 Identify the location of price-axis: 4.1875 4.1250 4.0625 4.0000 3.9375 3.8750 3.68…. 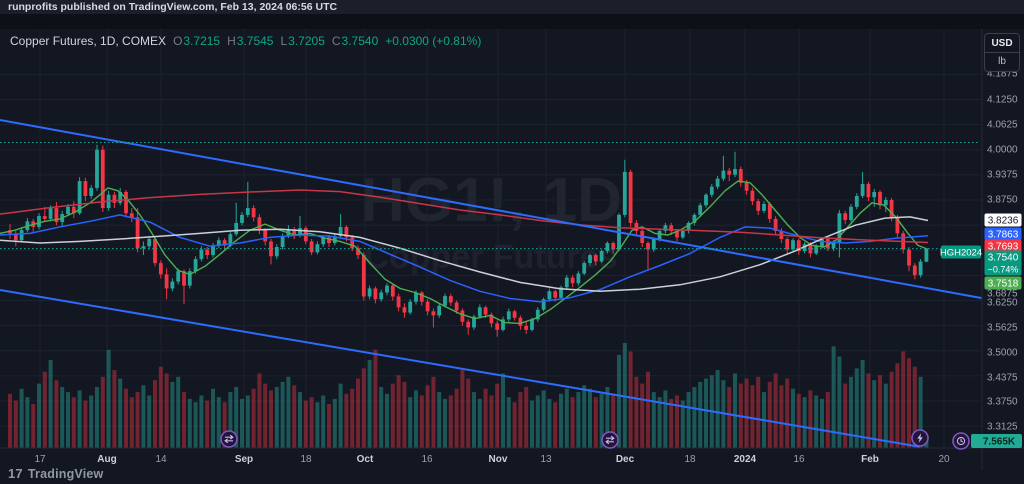
(1002, 251).